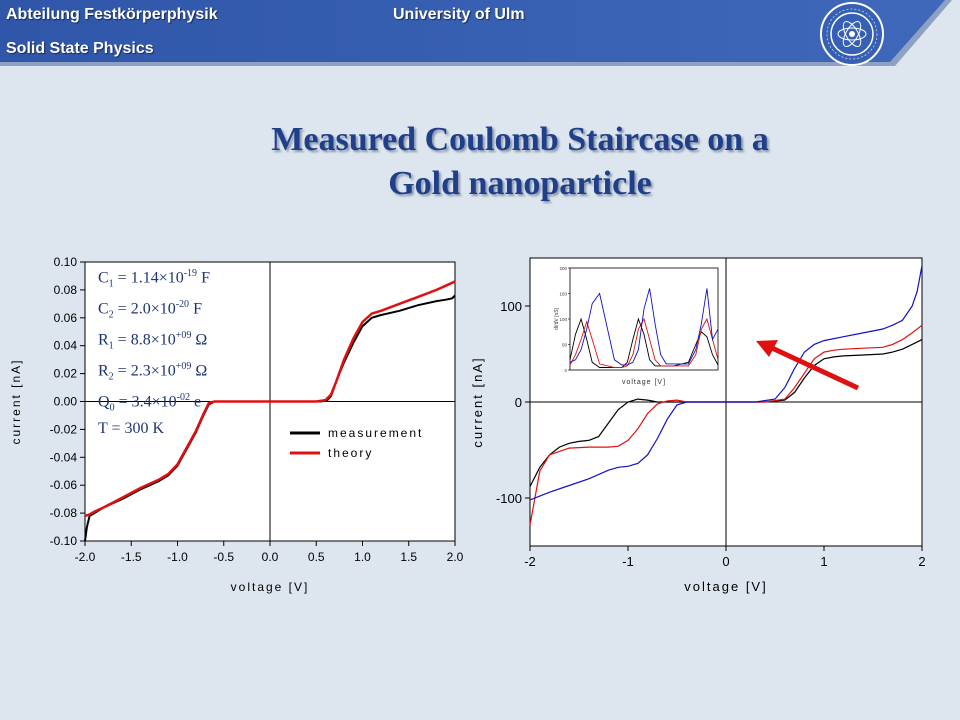 This screenshot has height=720, width=960. What do you see at coordinates (530, 561) in the screenshot?
I see `x-tick-label: -2` at bounding box center [530, 561].